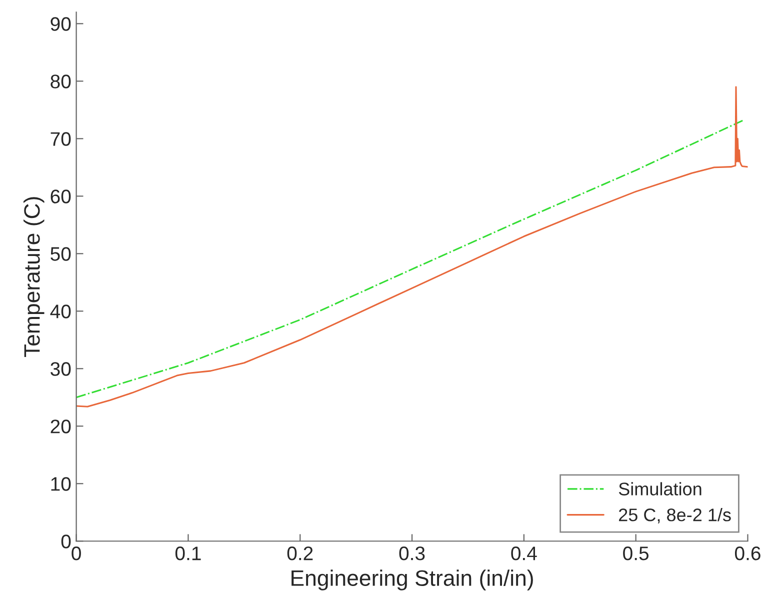 The height and width of the screenshot is (608, 763). What do you see at coordinates (61, 484) in the screenshot?
I see `y-tick-label: 10` at bounding box center [61, 484].